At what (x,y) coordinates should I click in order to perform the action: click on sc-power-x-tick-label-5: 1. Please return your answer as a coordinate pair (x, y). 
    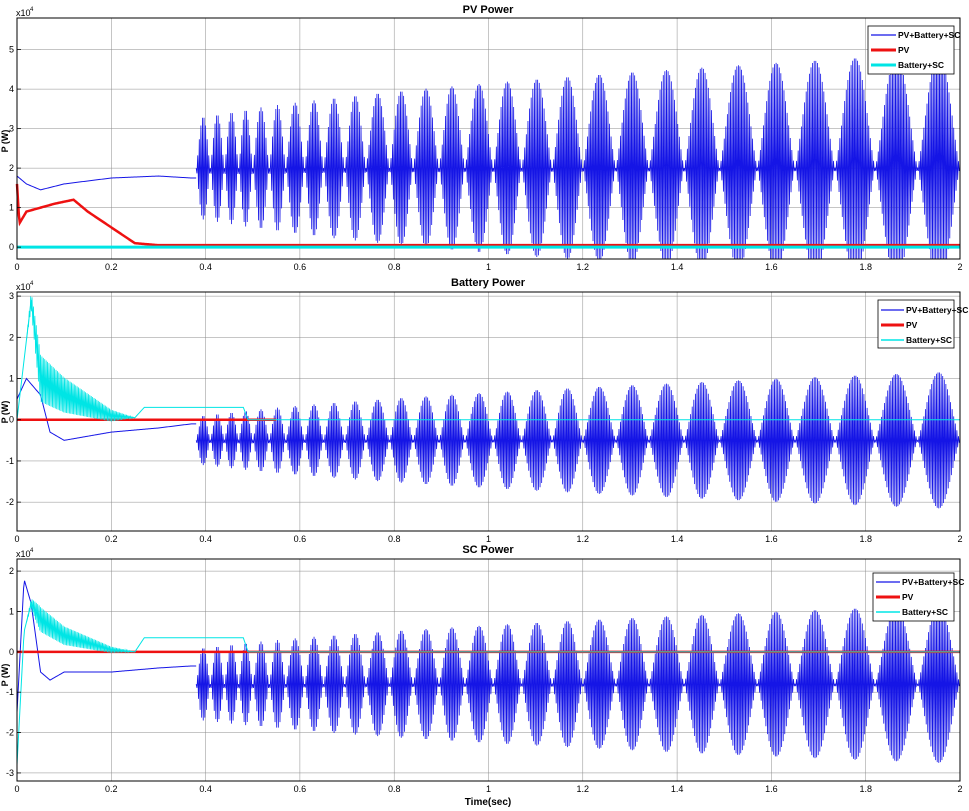
    Looking at the image, I should click on (488, 789).